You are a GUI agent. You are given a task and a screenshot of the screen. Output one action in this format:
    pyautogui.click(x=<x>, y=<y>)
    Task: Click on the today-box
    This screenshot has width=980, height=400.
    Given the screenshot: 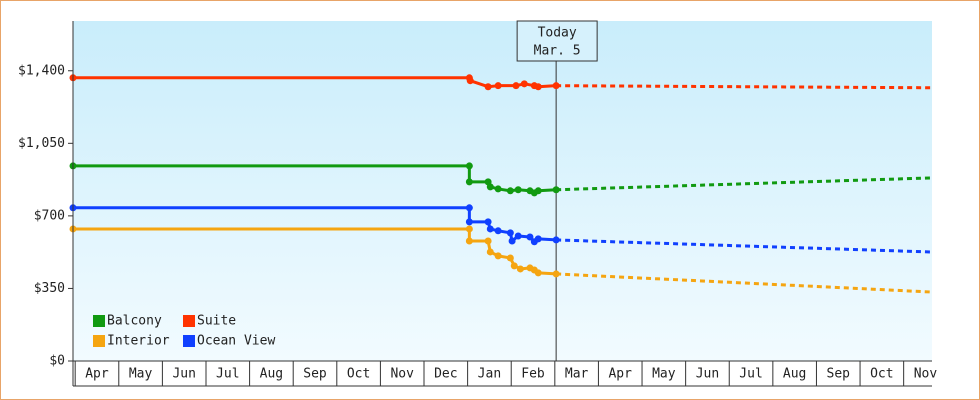 What is the action you would take?
    pyautogui.click(x=557, y=41)
    